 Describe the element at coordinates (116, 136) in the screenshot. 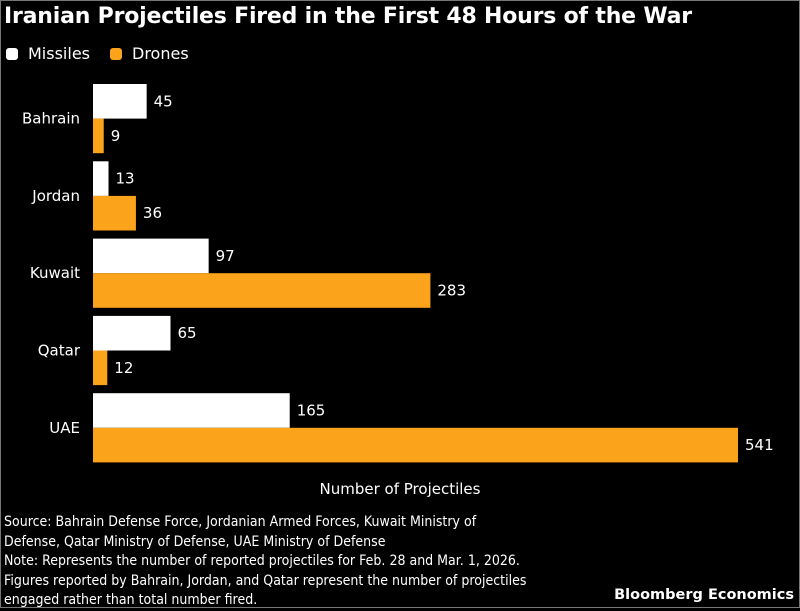

I see `data-label: 9` at that location.